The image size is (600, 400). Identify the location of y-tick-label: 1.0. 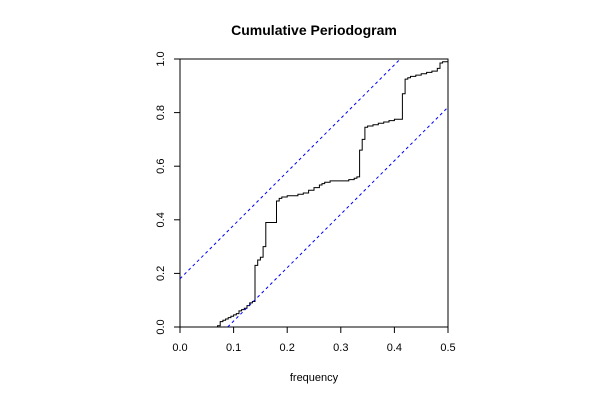
(161, 58).